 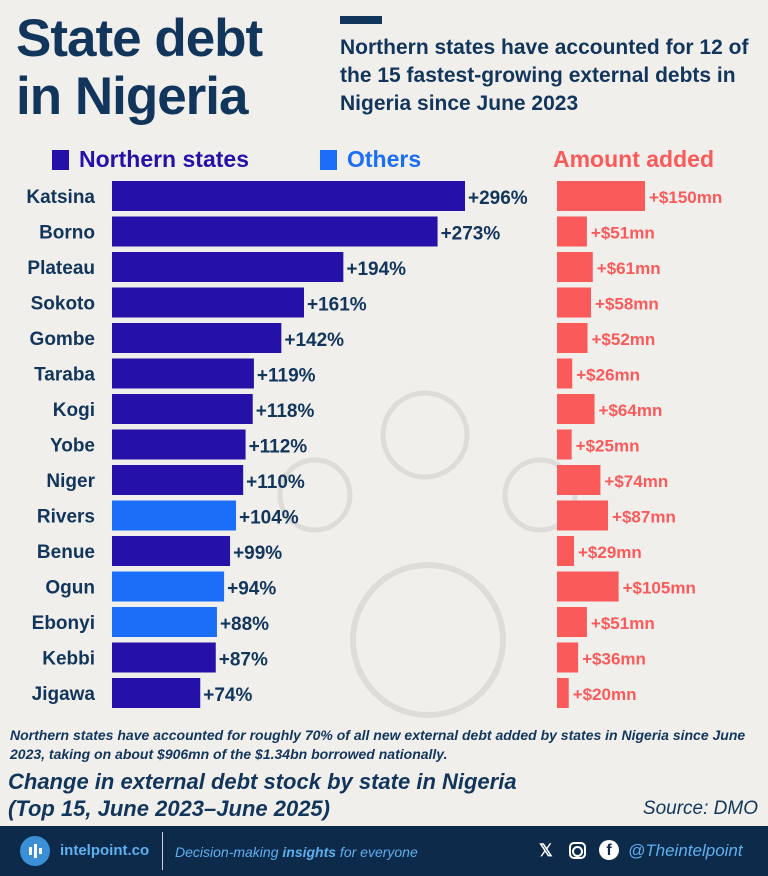 What do you see at coordinates (105, 850) in the screenshot?
I see `site-link: intelpoint.co` at bounding box center [105, 850].